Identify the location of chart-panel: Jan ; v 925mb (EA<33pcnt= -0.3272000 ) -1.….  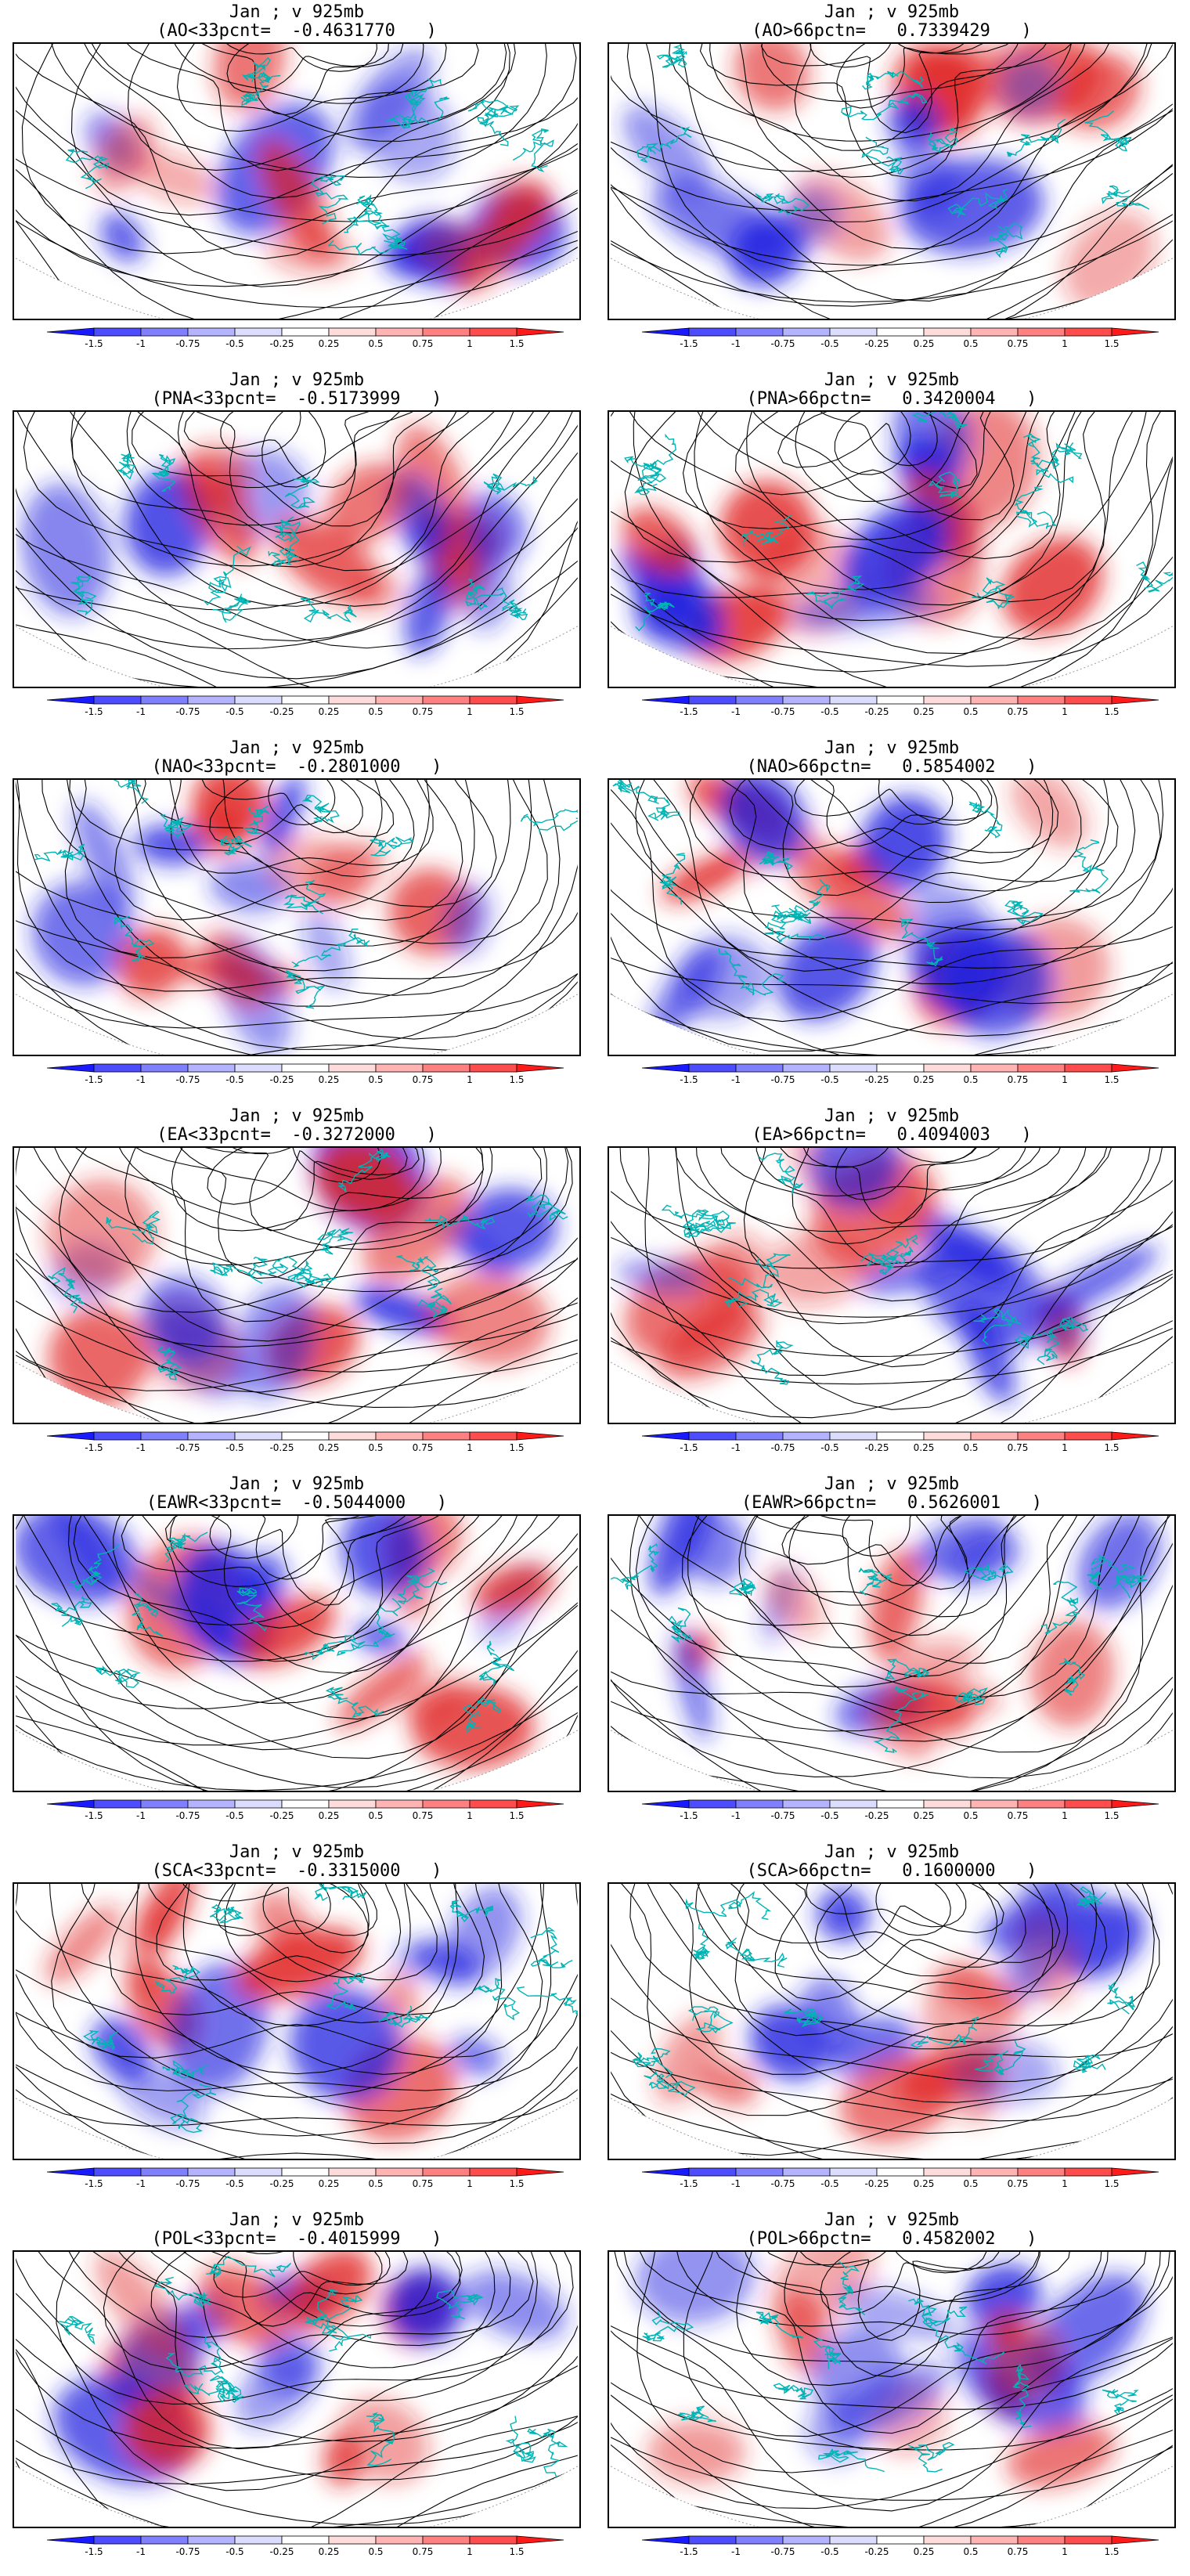
(297, 1288).